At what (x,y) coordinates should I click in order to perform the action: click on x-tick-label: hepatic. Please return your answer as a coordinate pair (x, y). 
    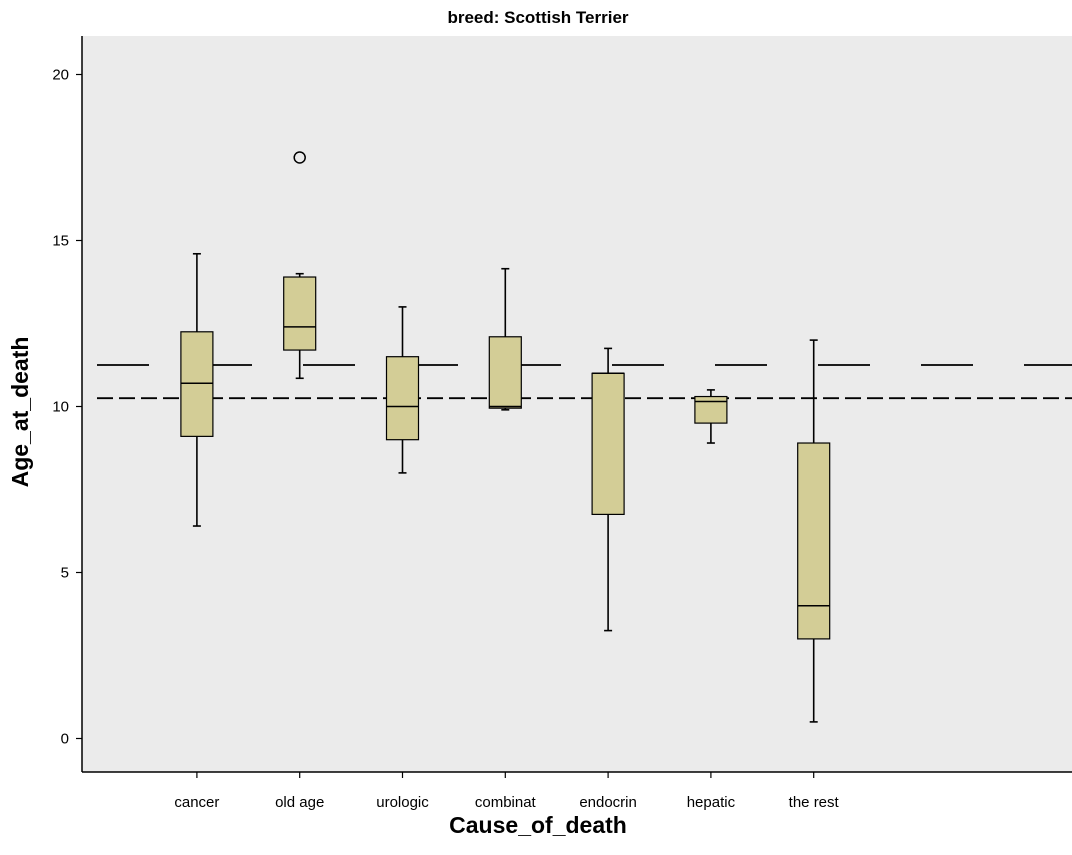
    Looking at the image, I should click on (711, 802).